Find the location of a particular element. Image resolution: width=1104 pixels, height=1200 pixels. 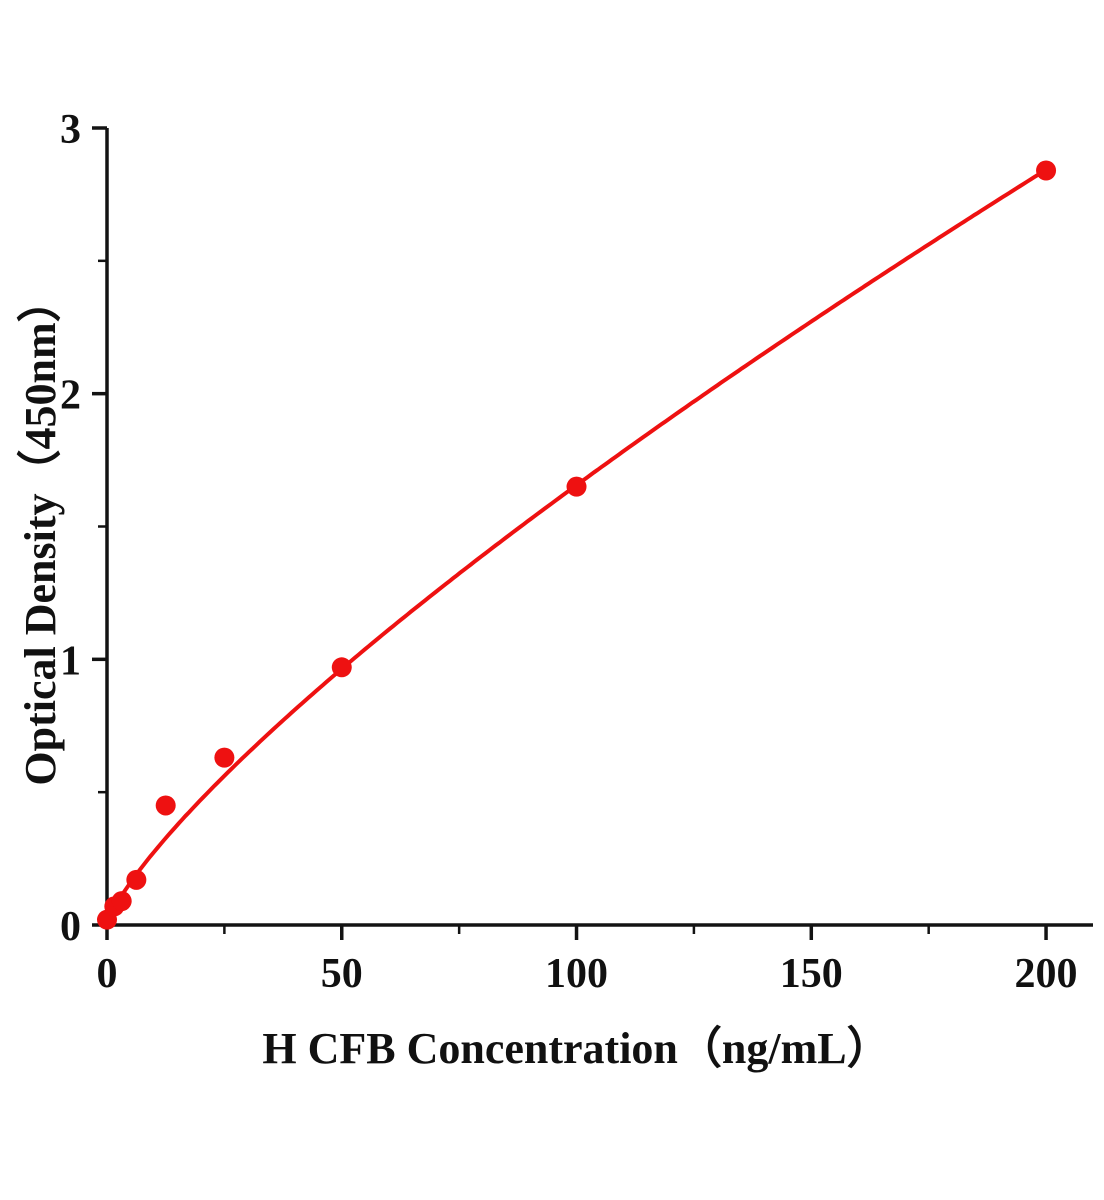

x-tick-label: 200 is located at coordinates (1046, 974).